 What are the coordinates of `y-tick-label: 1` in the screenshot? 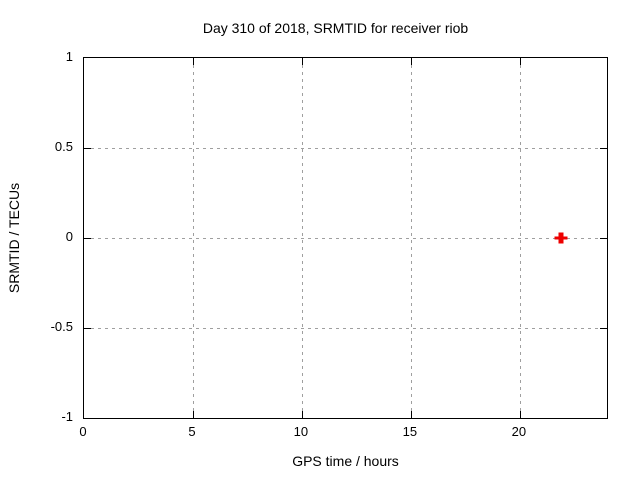 It's located at (69, 56).